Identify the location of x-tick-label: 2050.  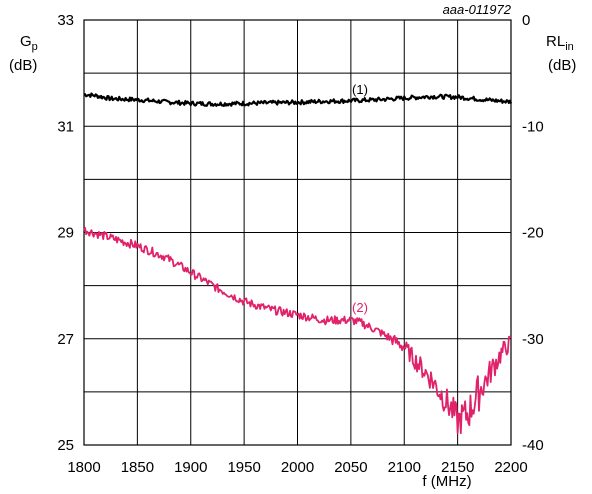
(350, 467).